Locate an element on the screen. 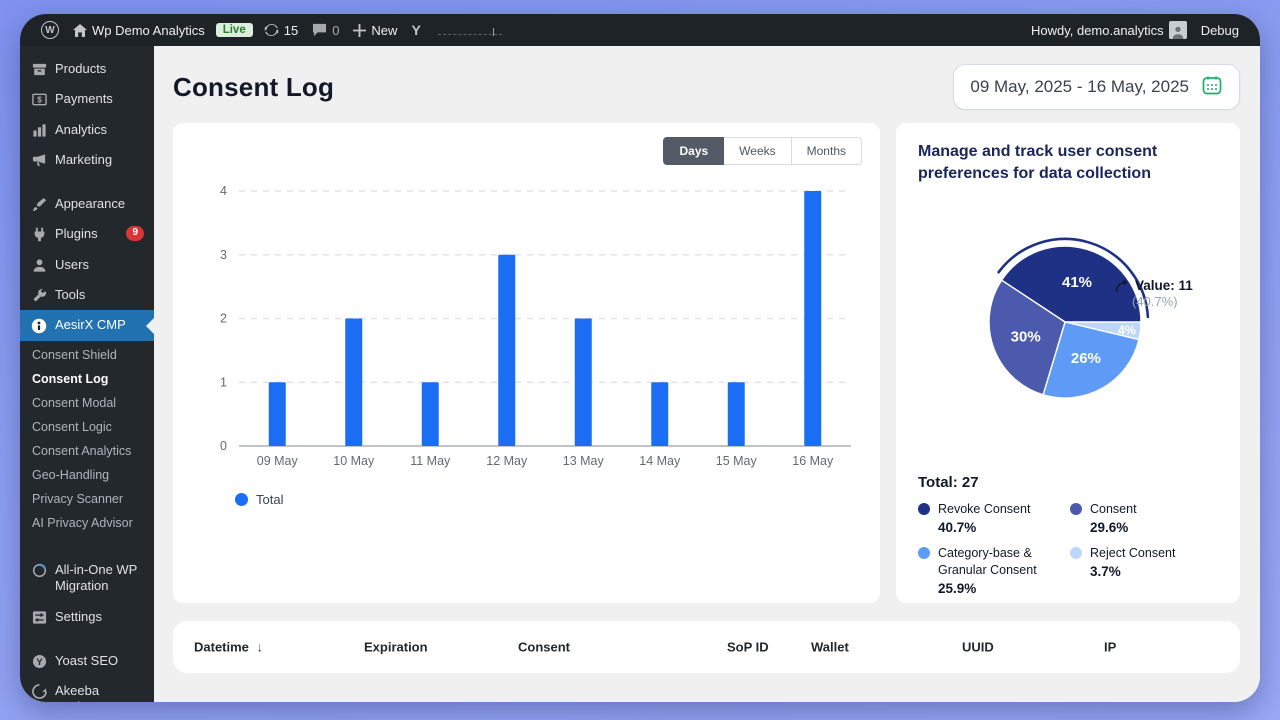 This screenshot has height=720, width=1280. pie-chart-area: Value: 11 (40.7%) 41% 4% 26% 30% is located at coordinates (1068, 344).